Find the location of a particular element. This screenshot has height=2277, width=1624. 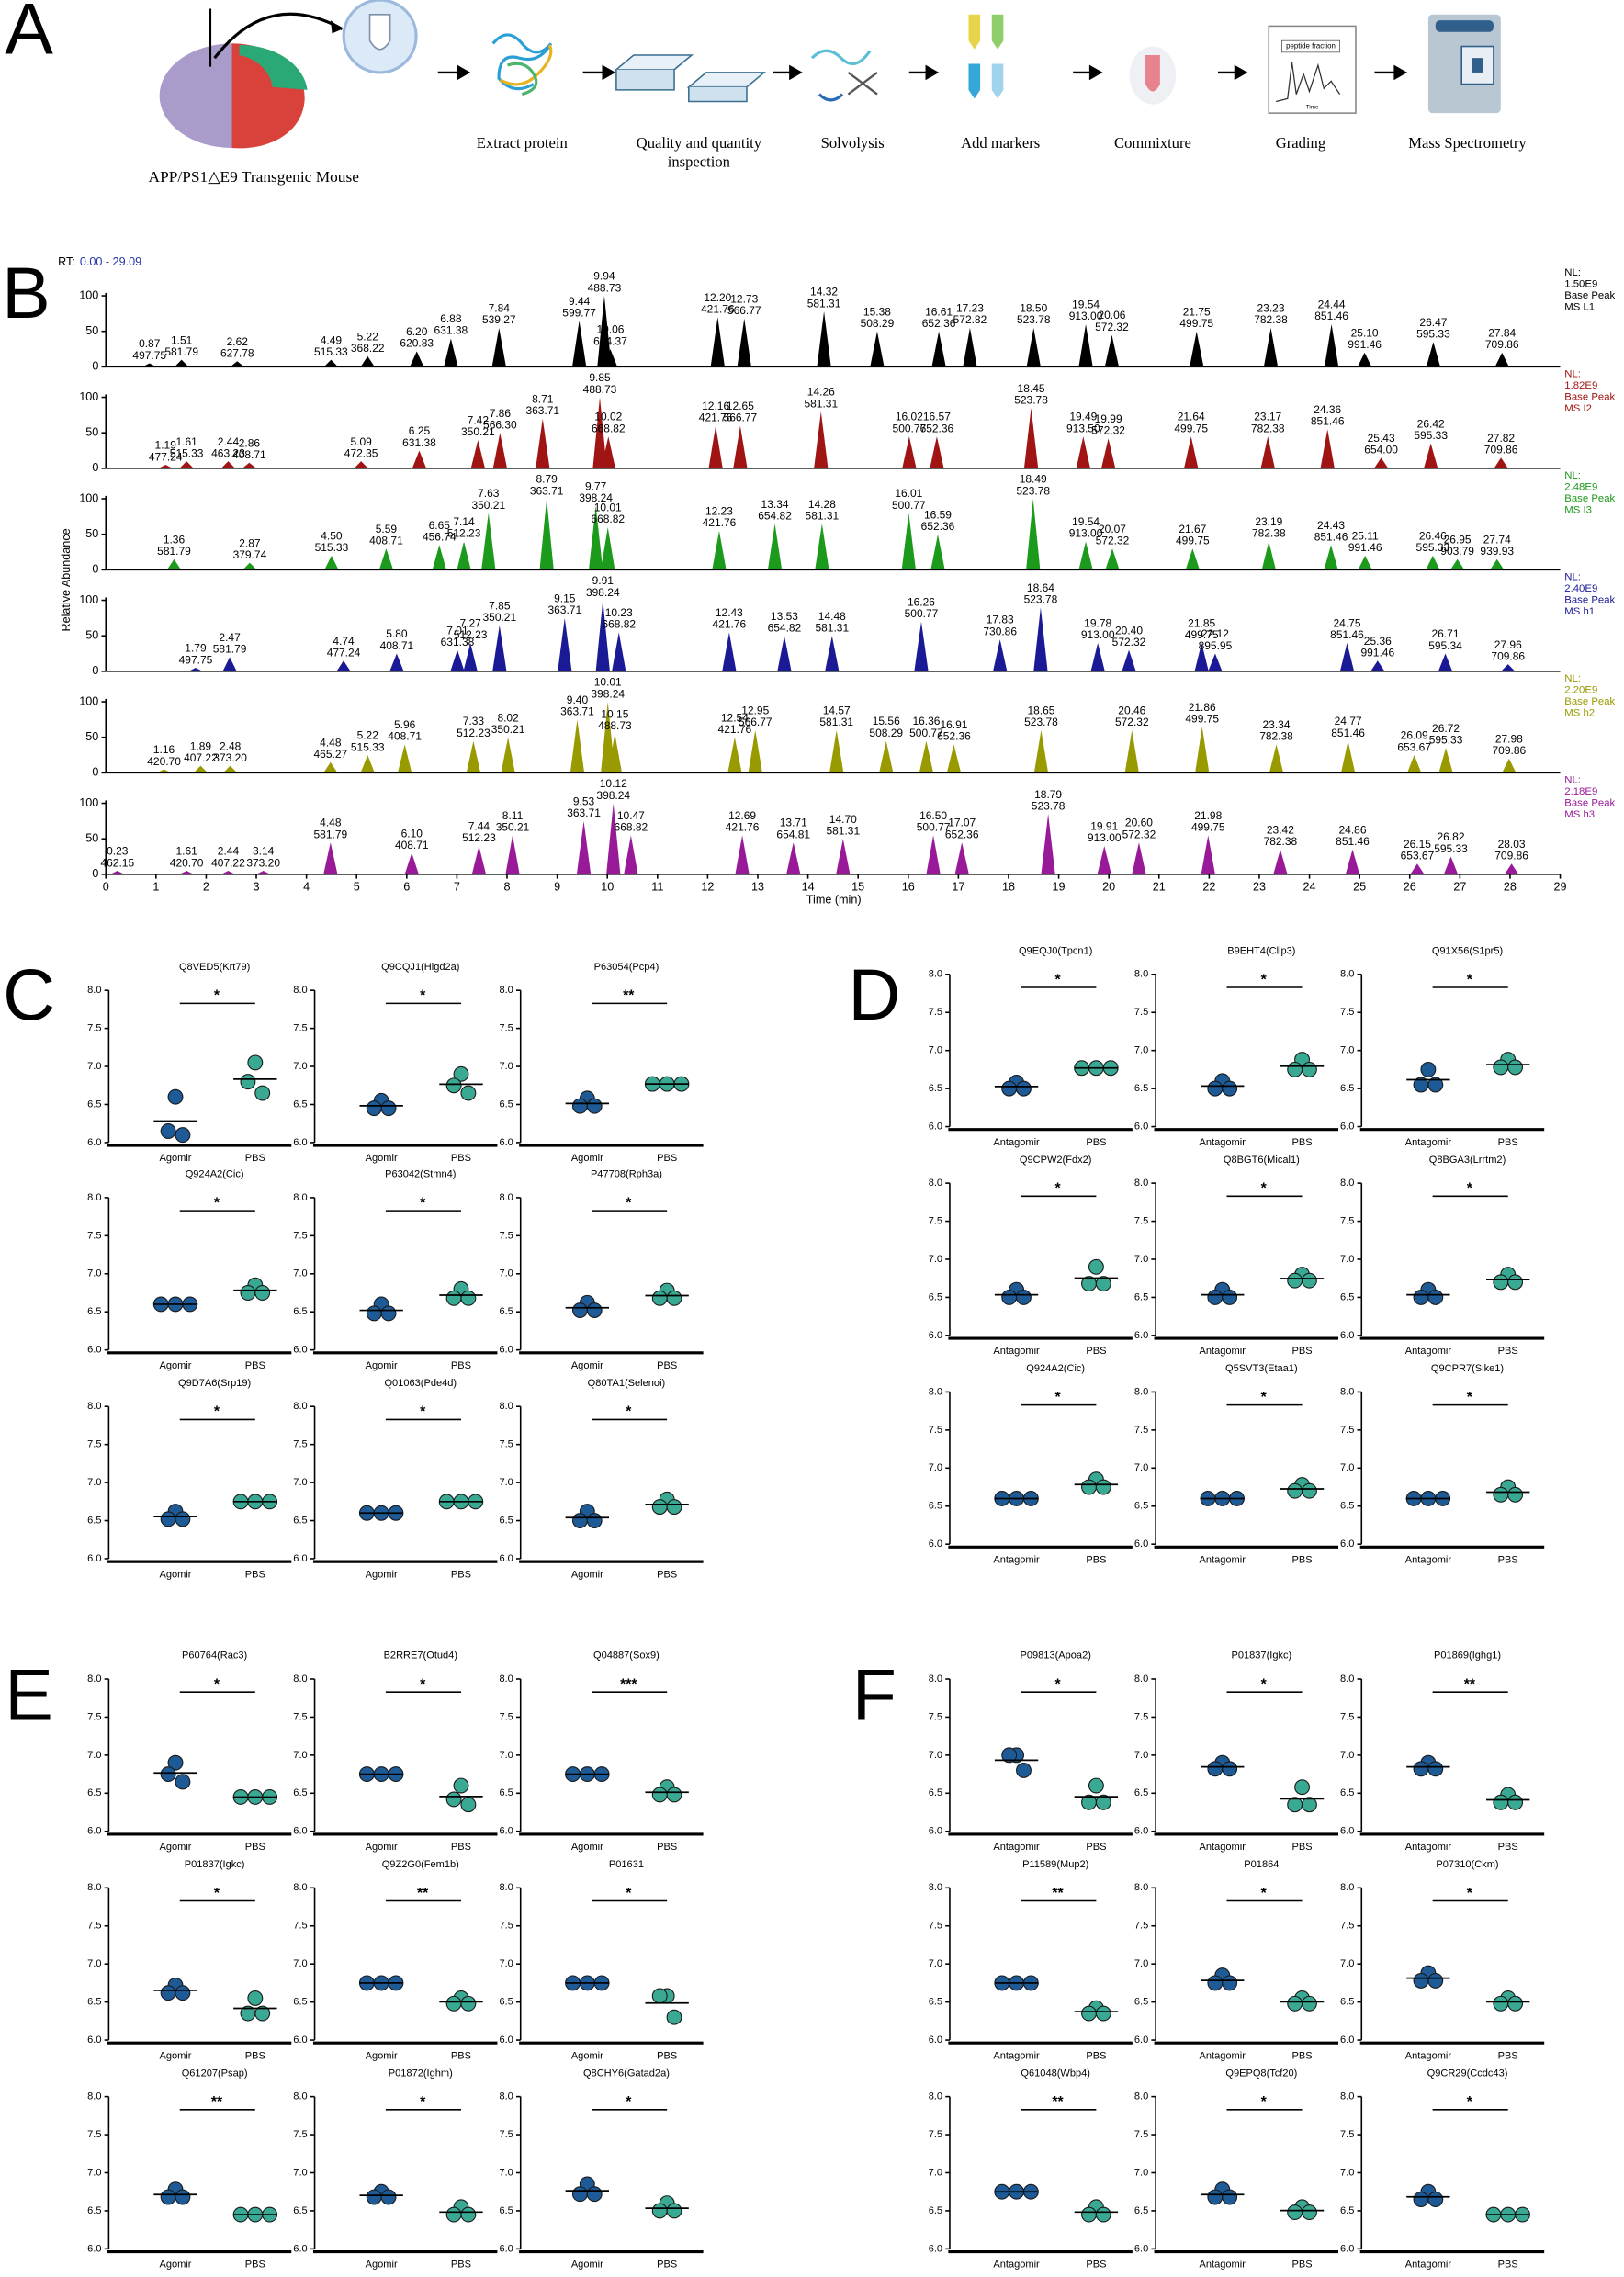

peak-mz-label: 420.70 is located at coordinates (187, 862).